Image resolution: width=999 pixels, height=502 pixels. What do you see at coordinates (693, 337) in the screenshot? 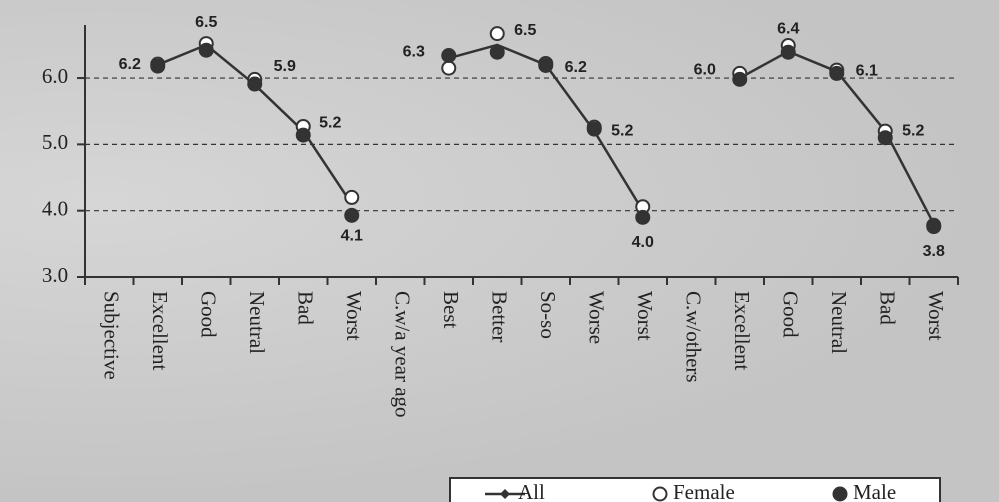
I see `x-tick-label: C.w/others` at bounding box center [693, 337].